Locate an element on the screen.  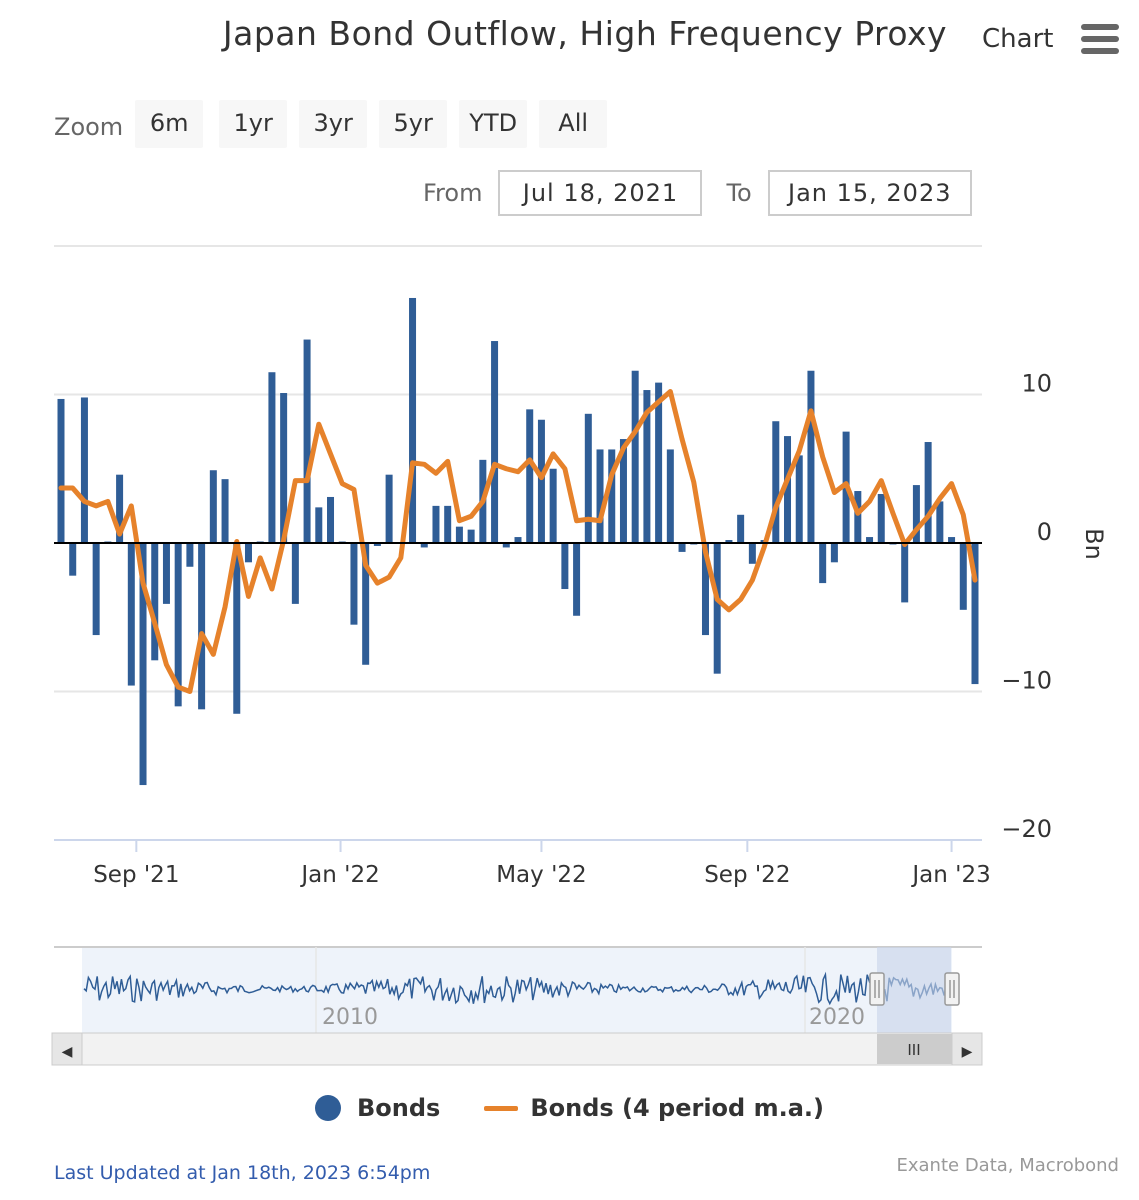
chart-menu: Chart is located at coordinates (1051, 39).